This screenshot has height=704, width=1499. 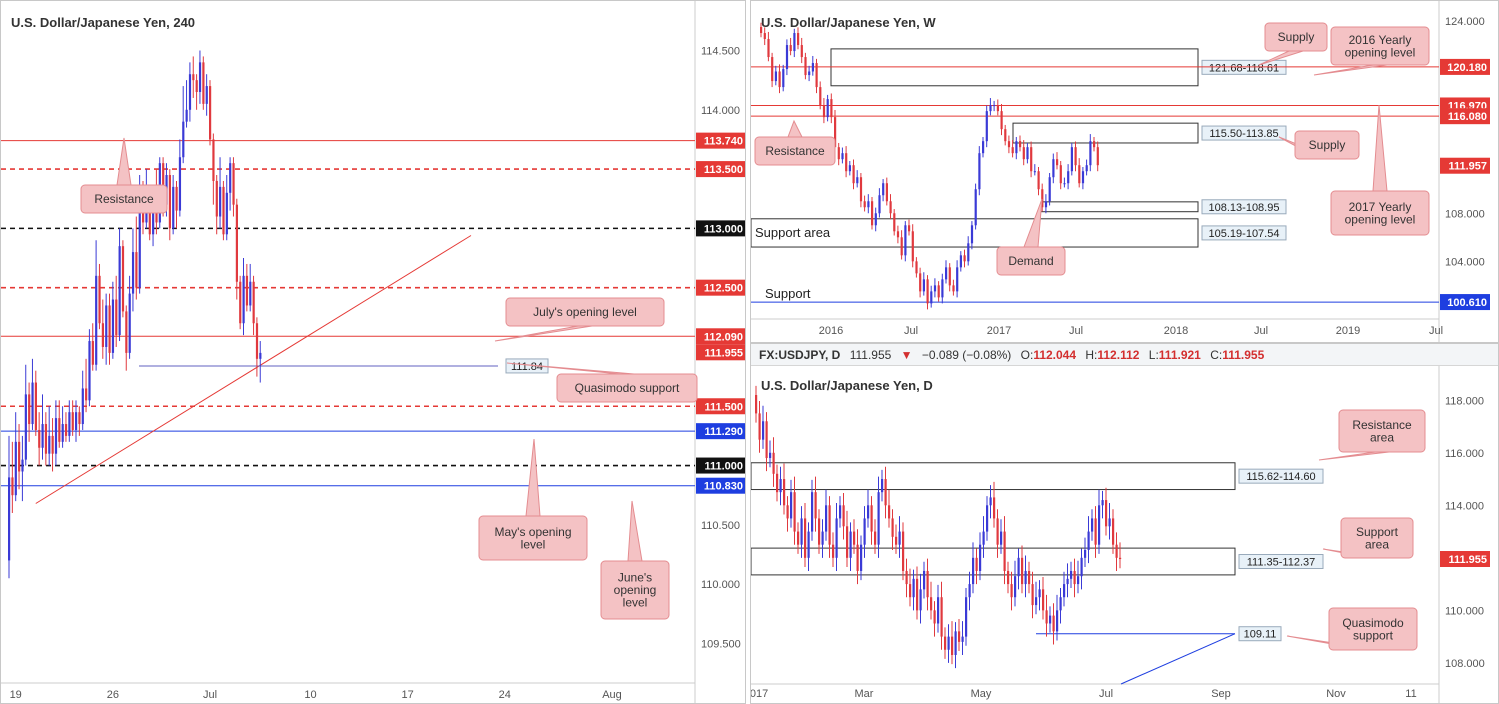 I want to click on y-tick-label: 110.000, so click(x=1464, y=611).